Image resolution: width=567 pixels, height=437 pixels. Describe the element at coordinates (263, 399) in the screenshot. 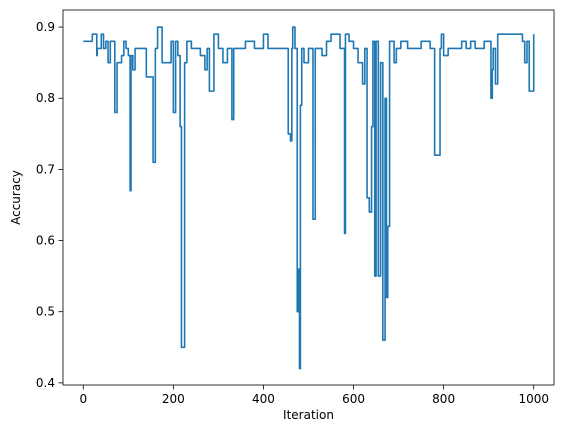

I see `x-tick-label: 400` at that location.